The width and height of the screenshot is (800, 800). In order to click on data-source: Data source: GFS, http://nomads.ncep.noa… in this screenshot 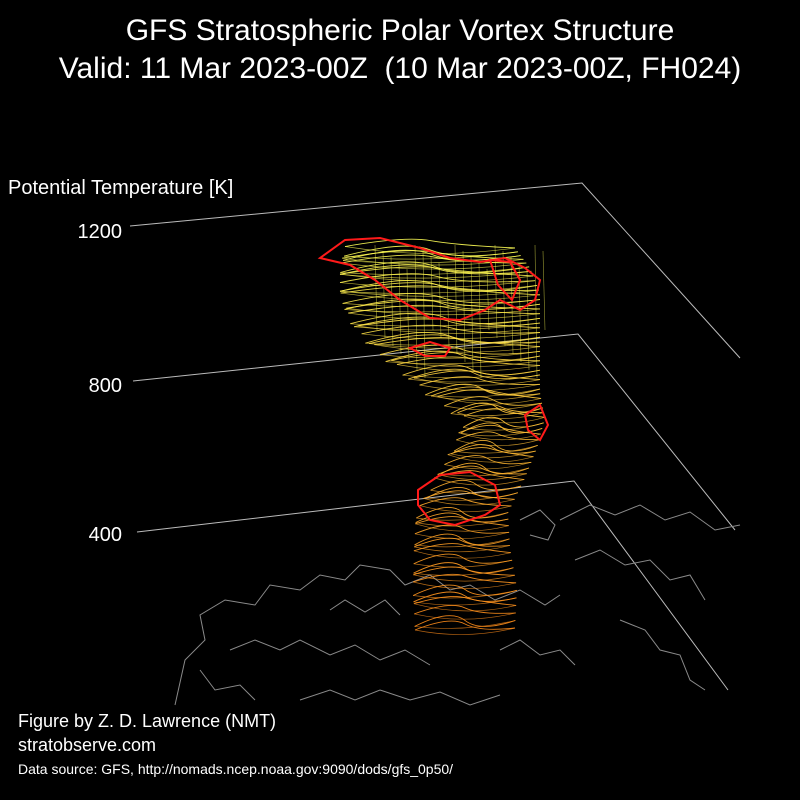, I will do `click(236, 769)`.